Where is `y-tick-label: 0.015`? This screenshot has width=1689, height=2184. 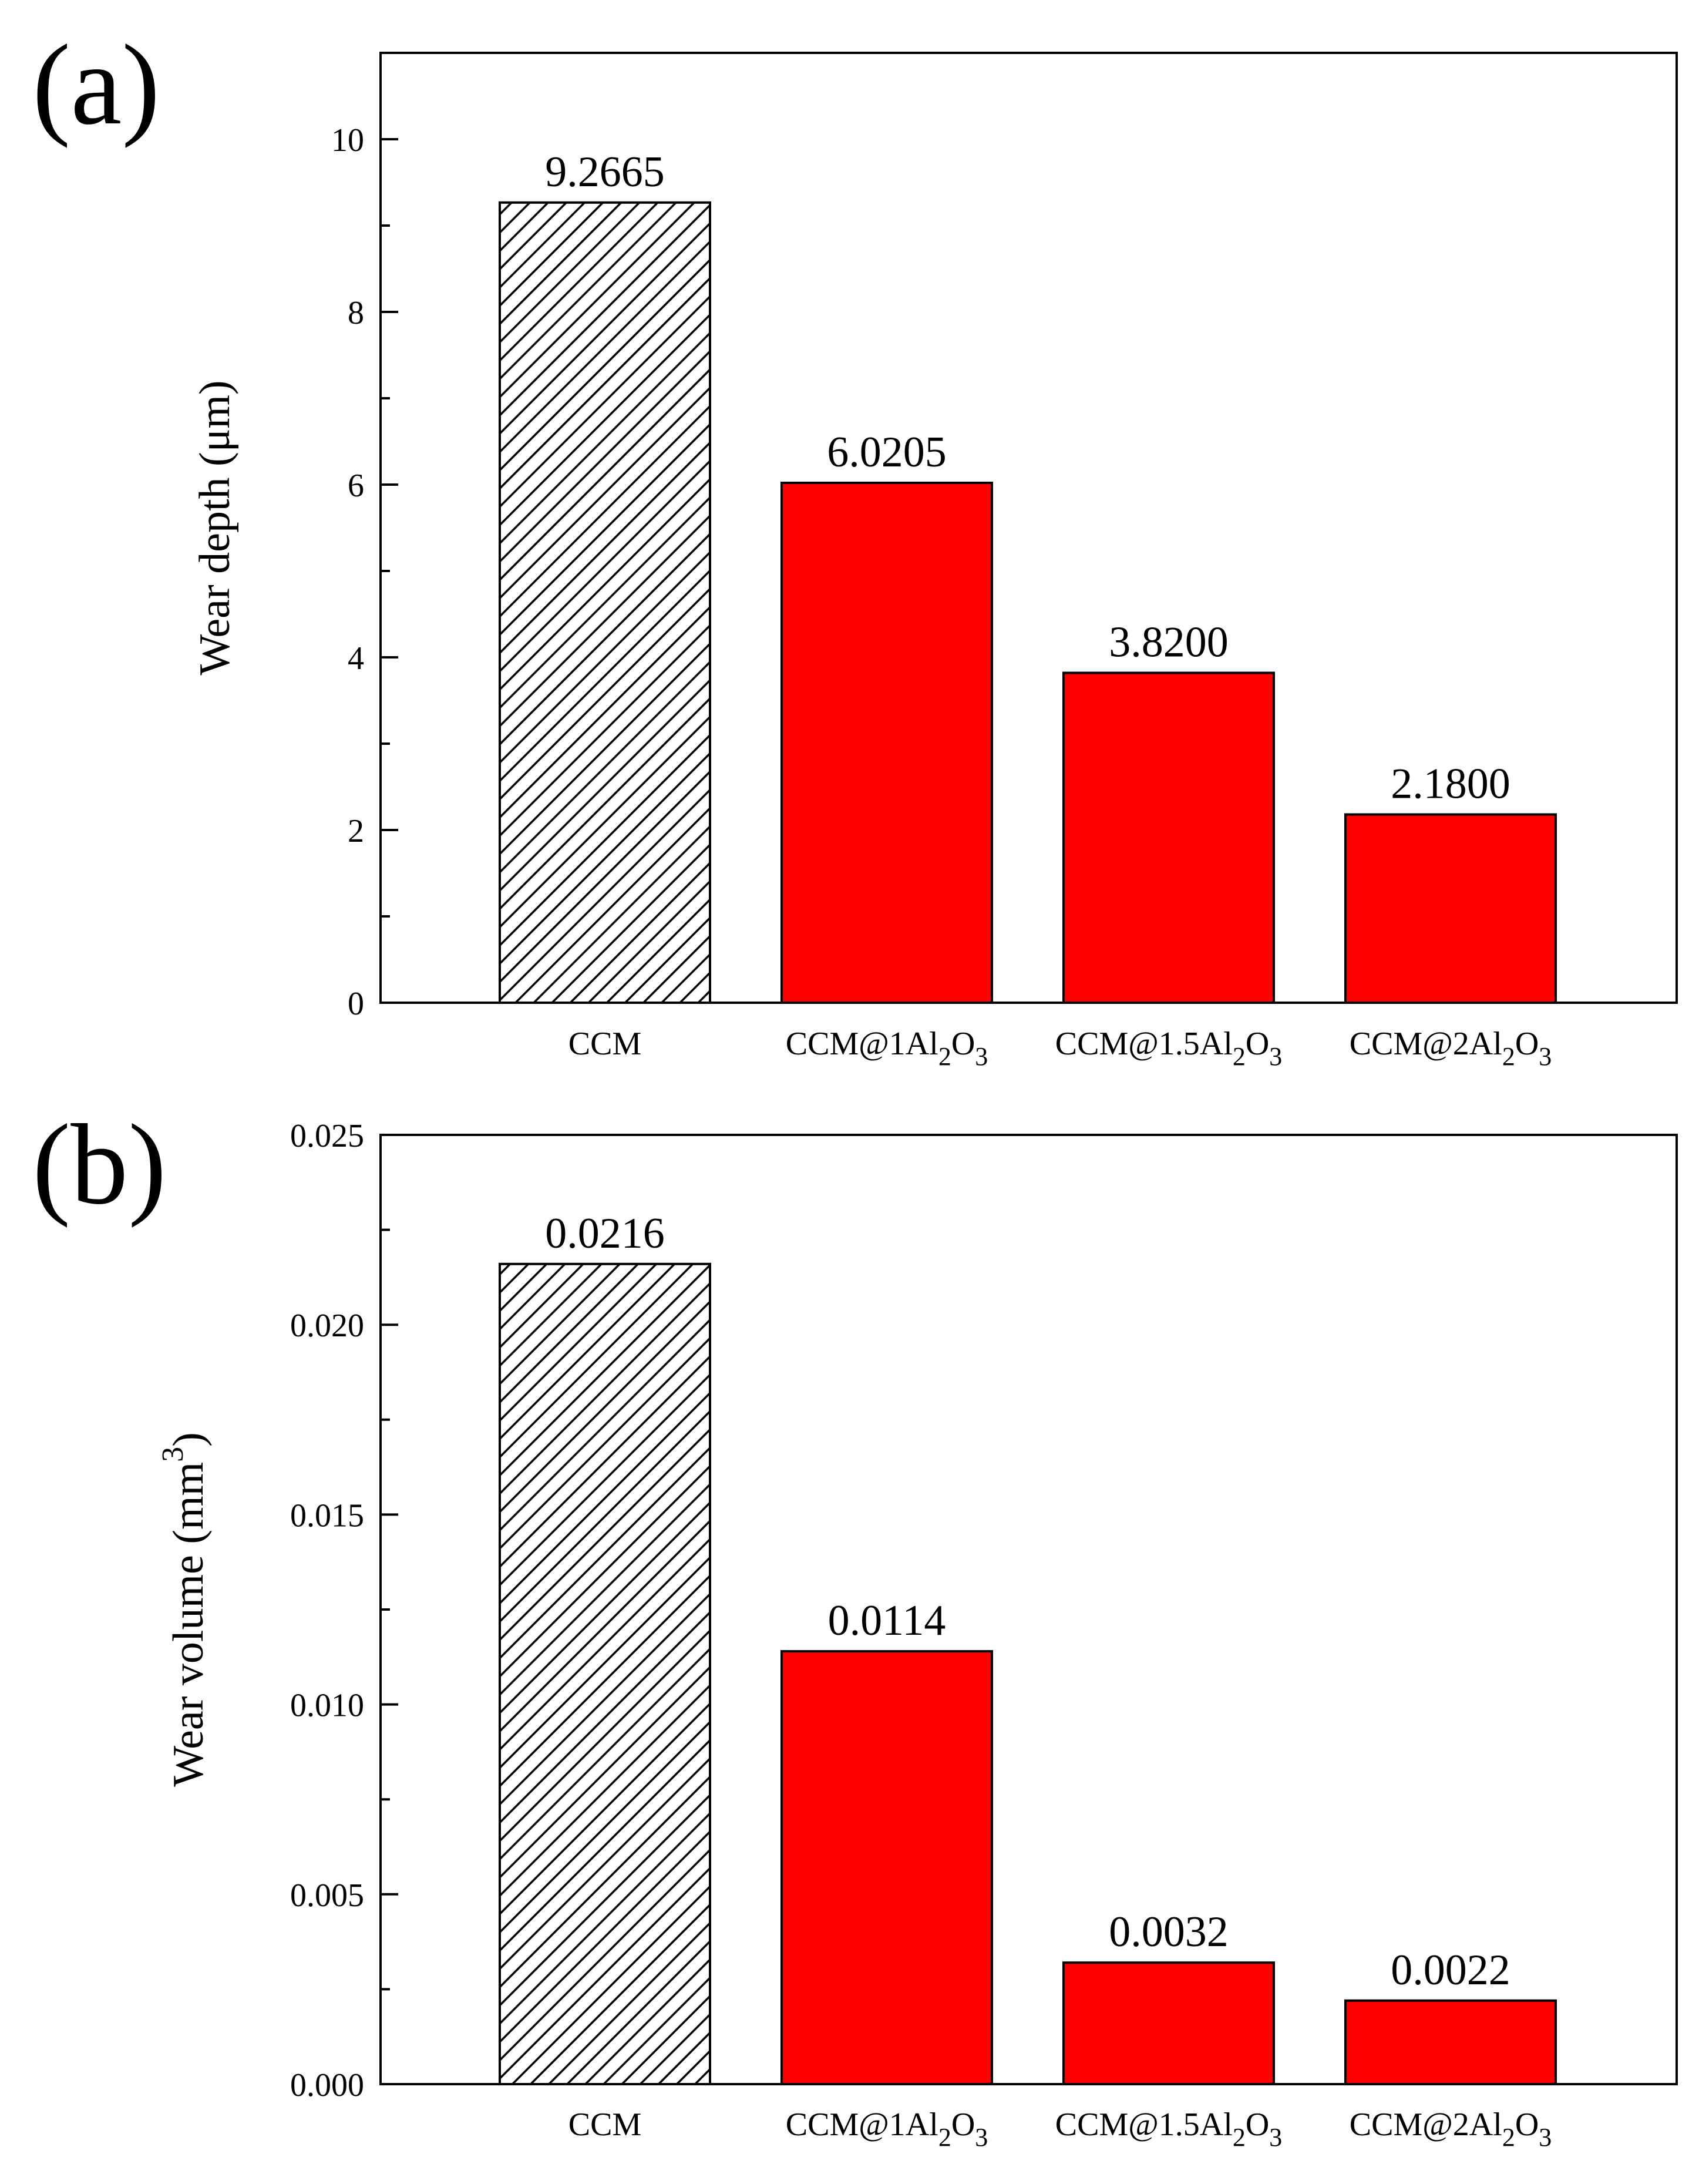 y-tick-label: 0.015 is located at coordinates (327, 1515).